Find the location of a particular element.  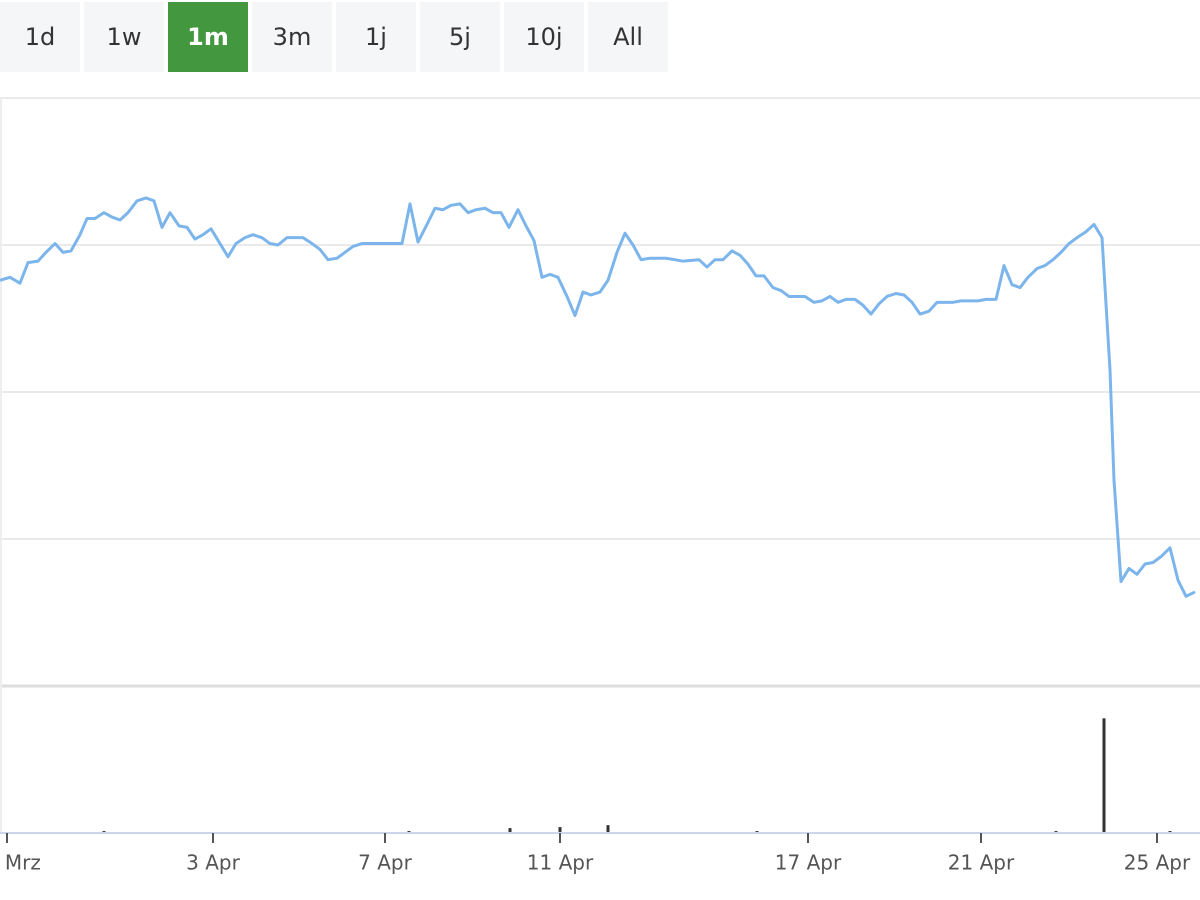

range-button: 10j is located at coordinates (544, 37).